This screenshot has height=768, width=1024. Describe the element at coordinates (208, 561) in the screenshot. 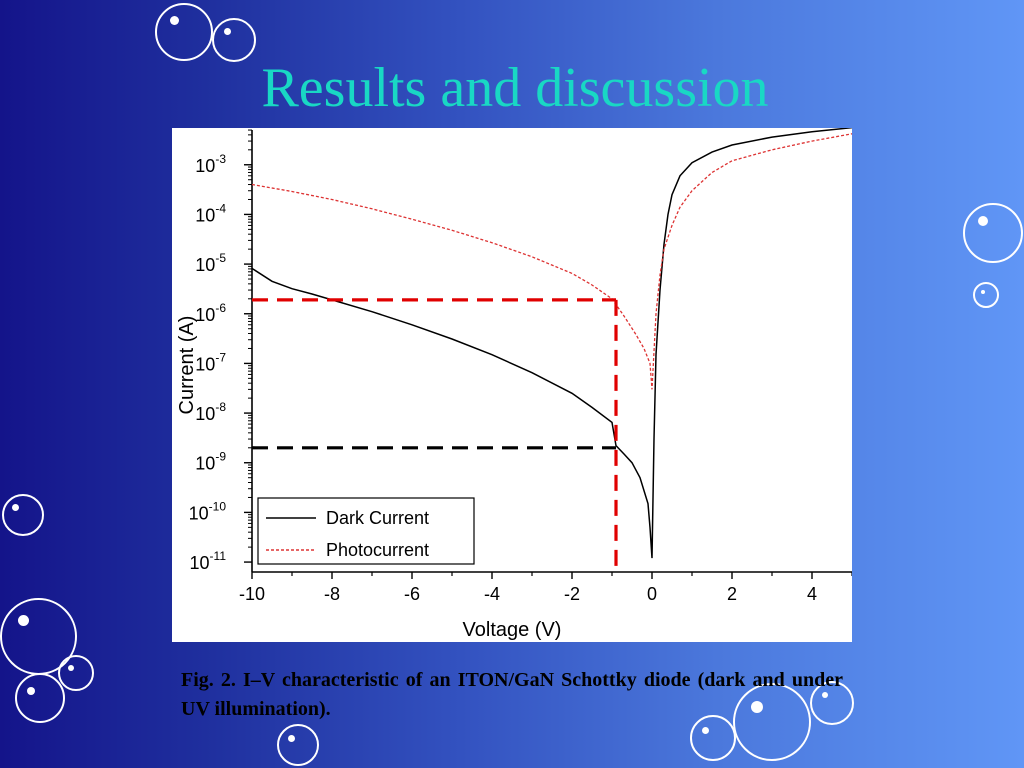

I see `y-tick-label: 10⁻¹¹` at that location.